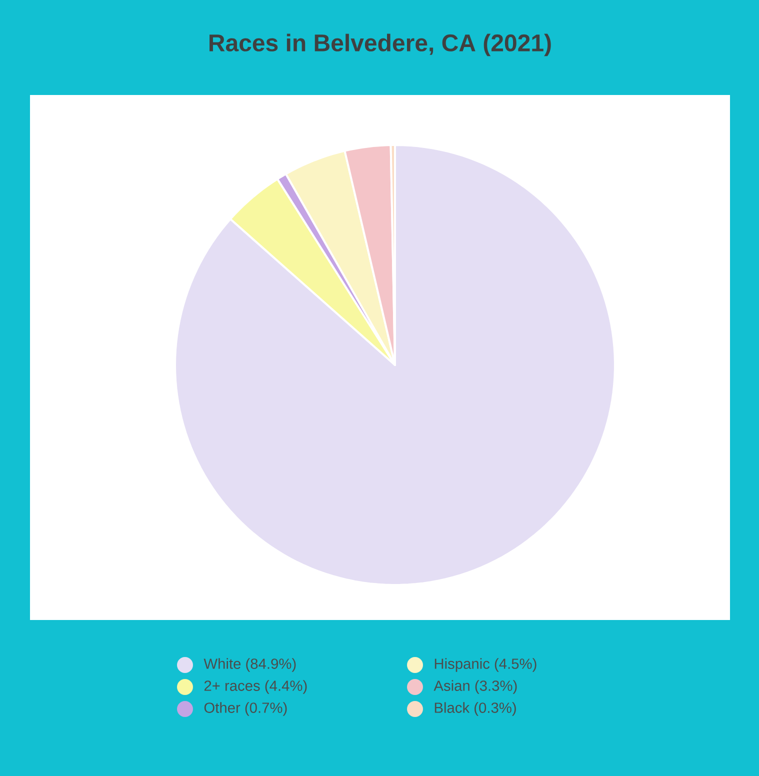 The height and width of the screenshot is (776, 759). I want to click on legend-label: Asian (3.3%), so click(475, 687).